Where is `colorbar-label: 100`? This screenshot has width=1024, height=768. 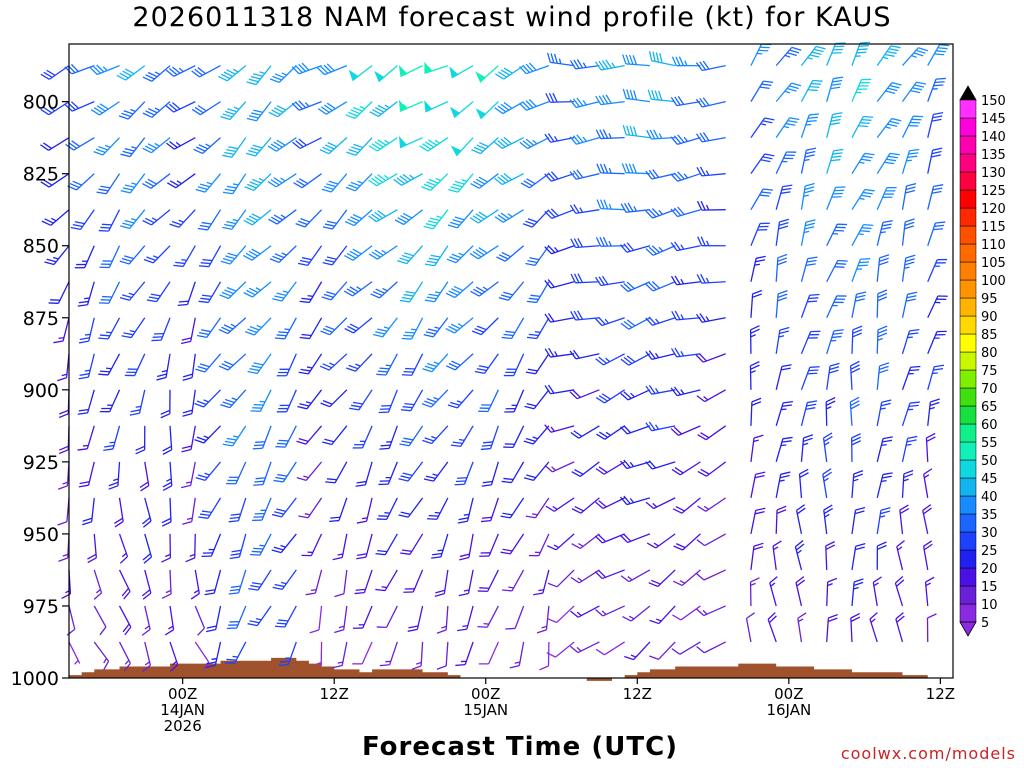 colorbar-label: 100 is located at coordinates (993, 281).